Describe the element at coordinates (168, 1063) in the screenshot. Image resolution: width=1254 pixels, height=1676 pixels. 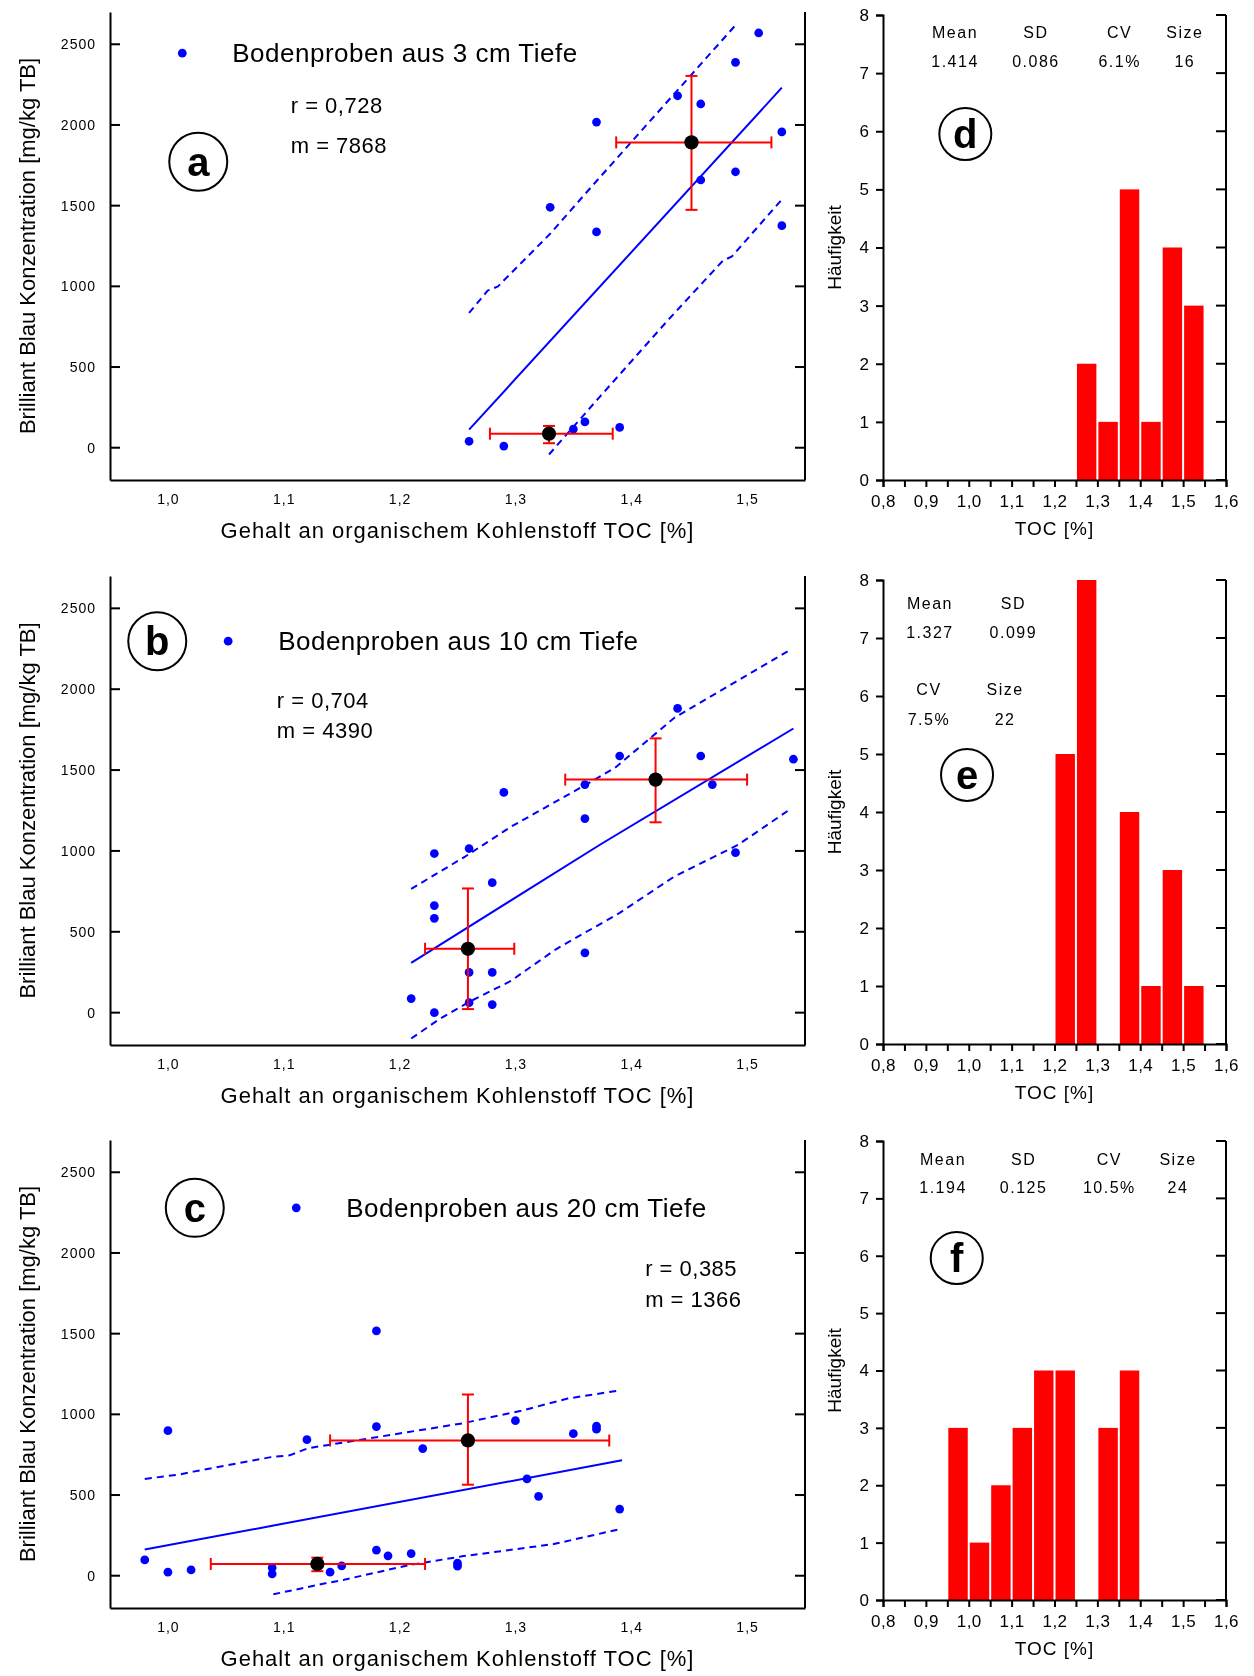
I see `x-tick-label: 1,0` at that location.